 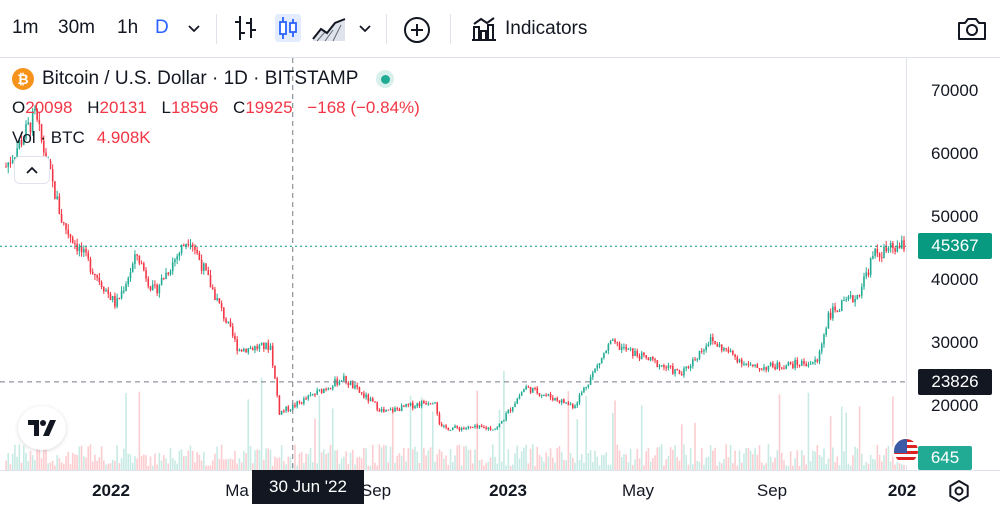 I want to click on camera-icon, so click(x=972, y=29).